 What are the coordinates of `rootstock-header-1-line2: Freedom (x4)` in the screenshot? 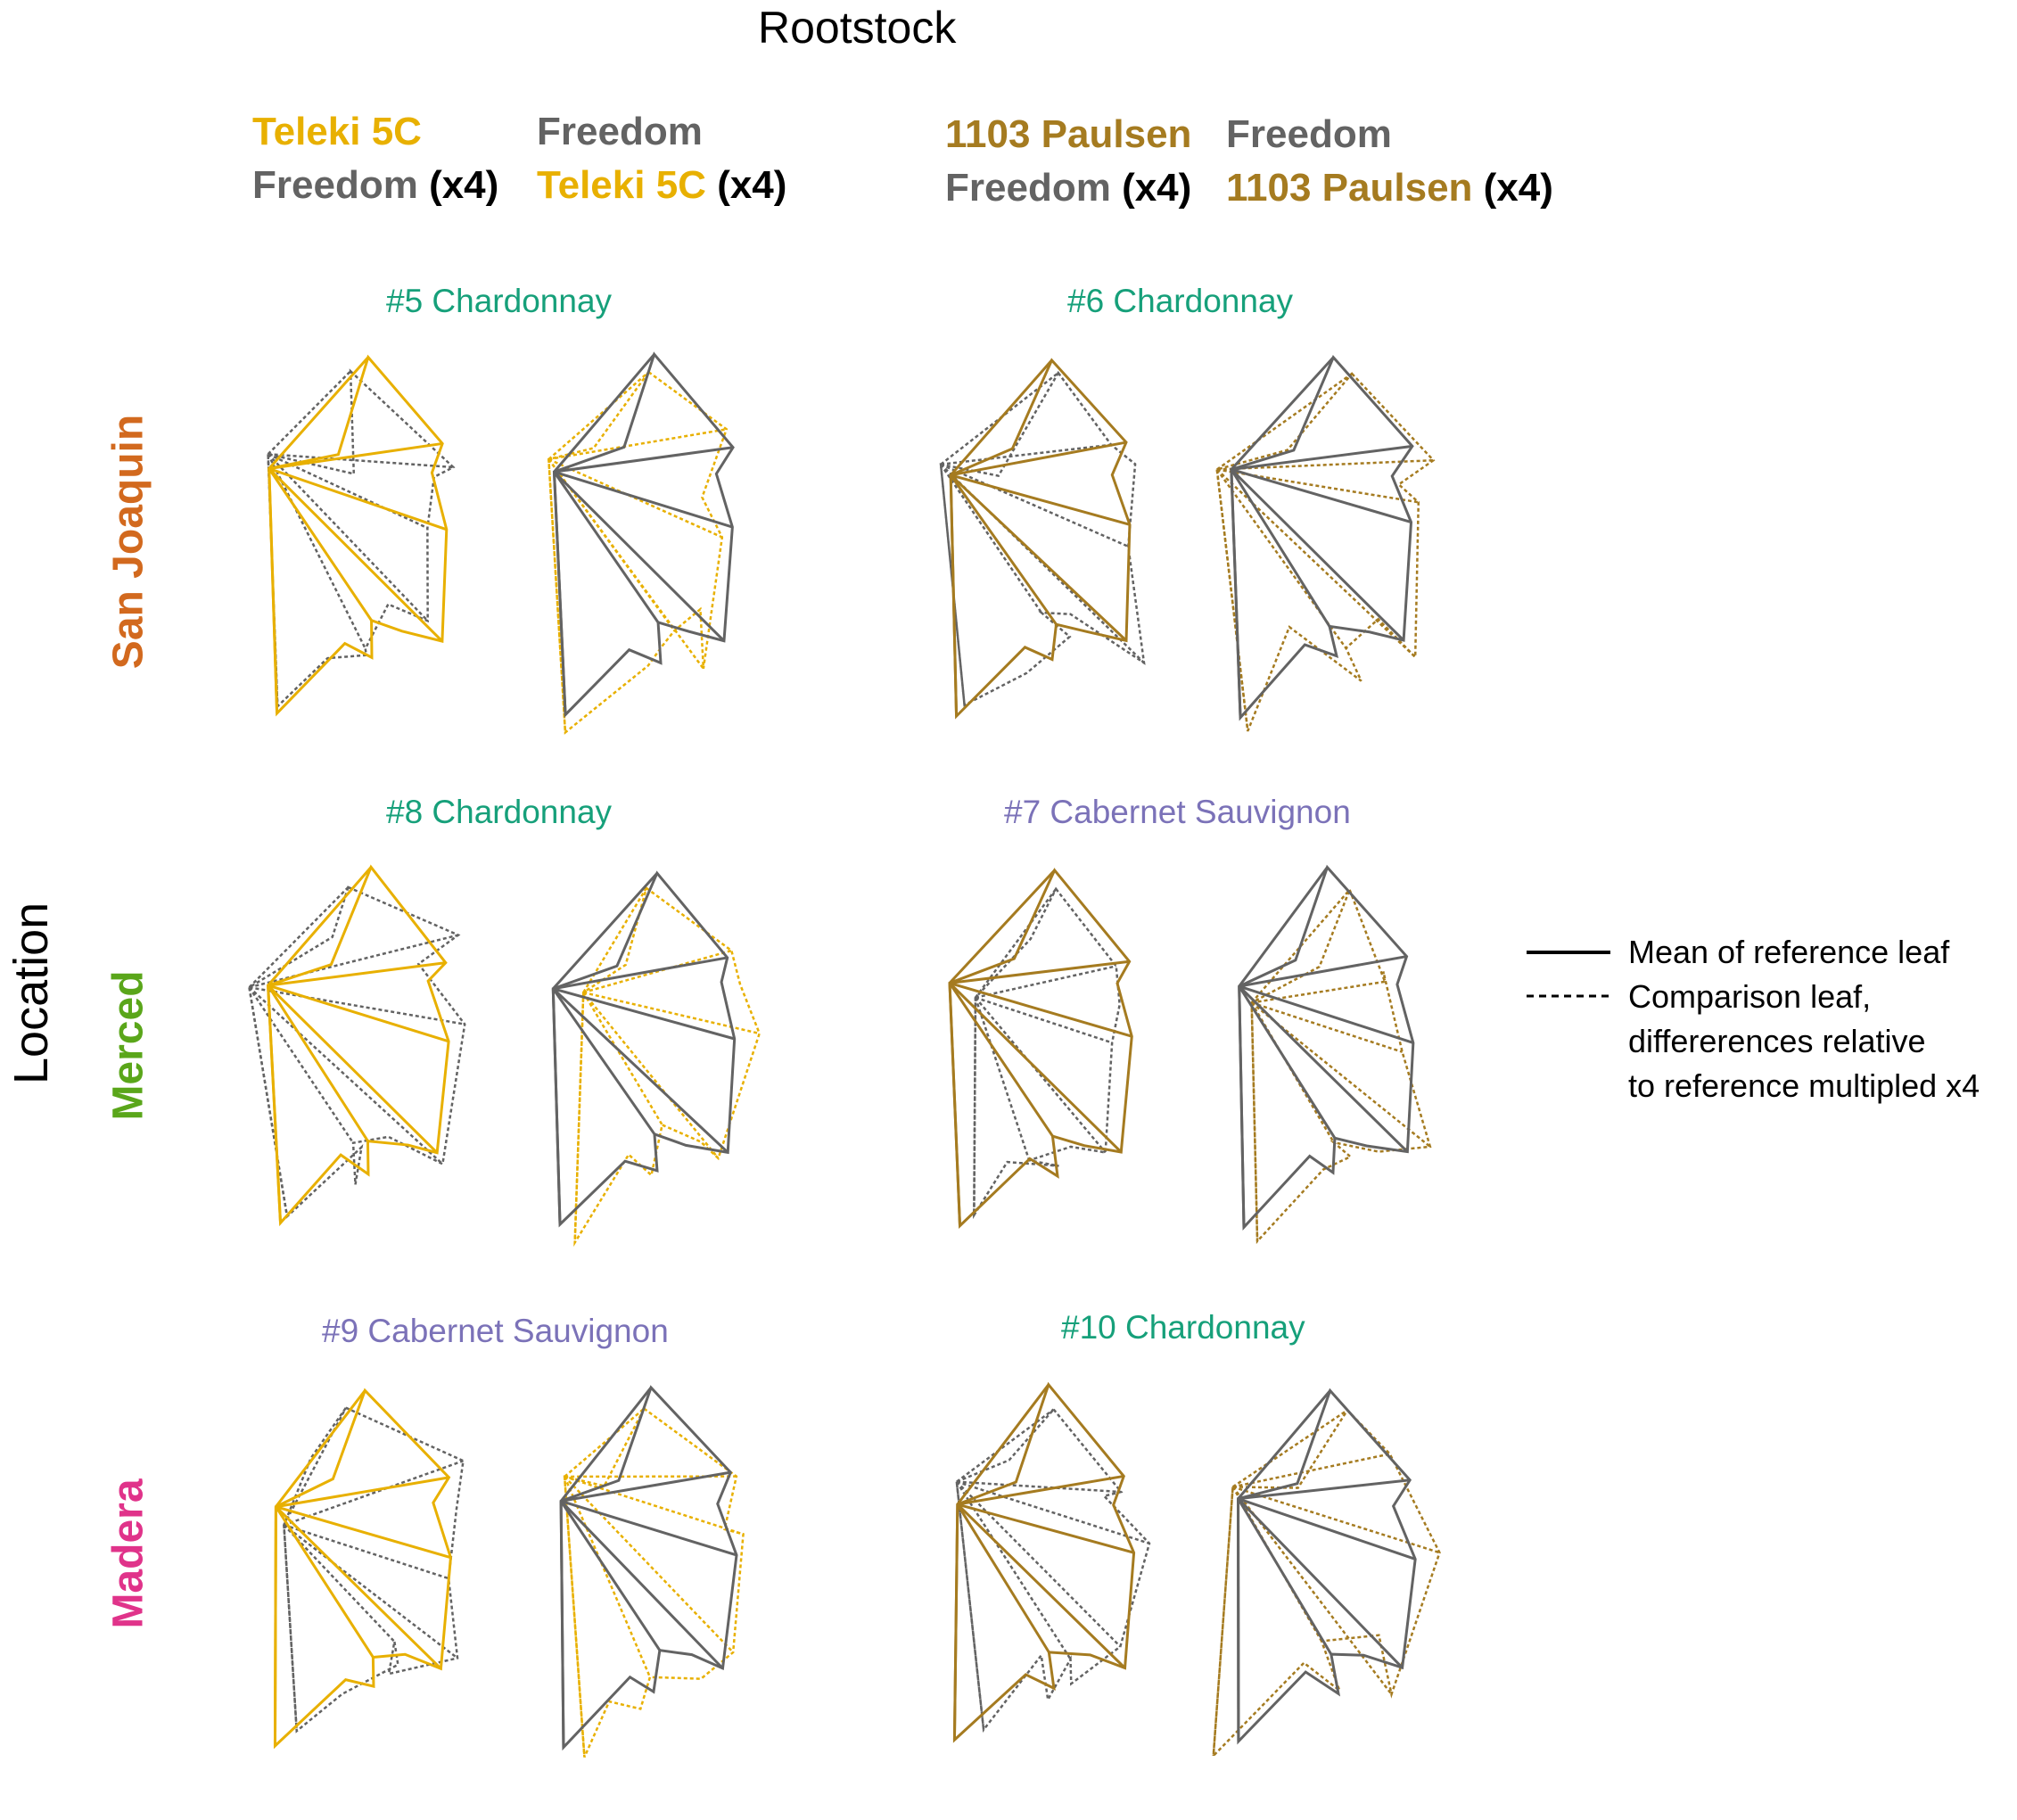 It's located at (375, 185).